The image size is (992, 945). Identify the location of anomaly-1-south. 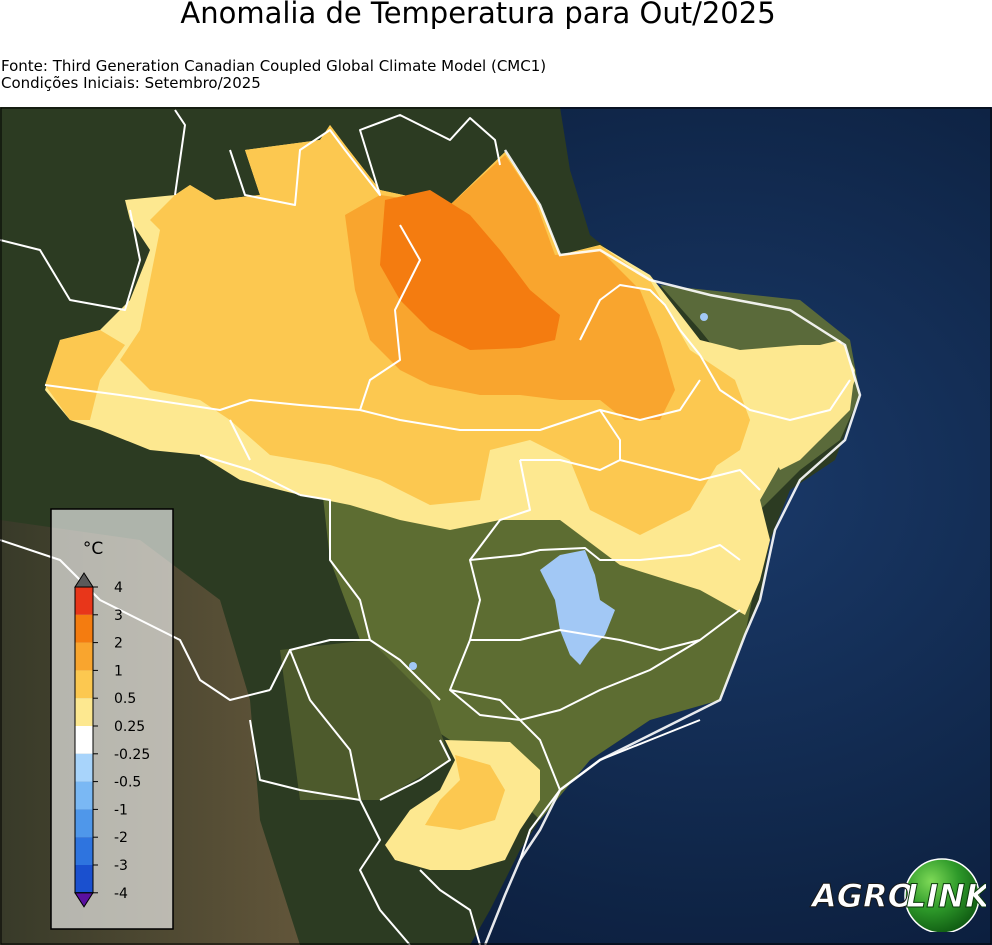
(465, 792).